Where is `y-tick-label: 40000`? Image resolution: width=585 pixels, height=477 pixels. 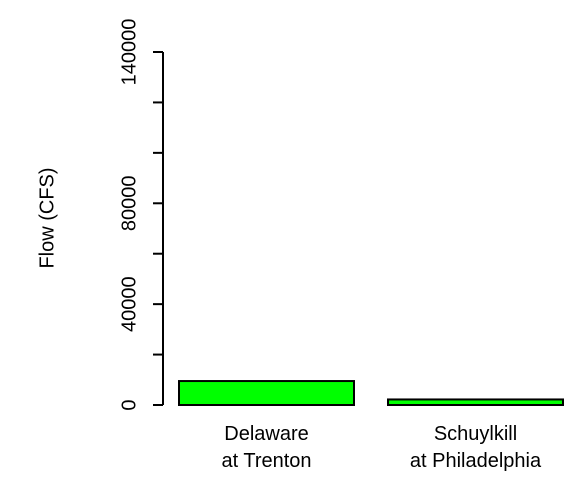
y-tick-label: 40000 is located at coordinates (129, 304).